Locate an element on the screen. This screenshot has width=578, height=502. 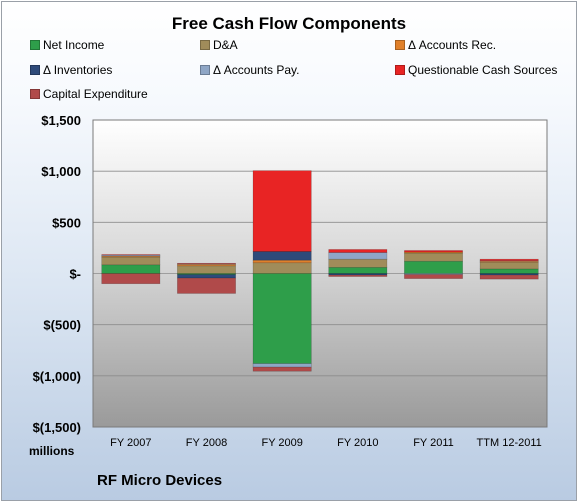
legend-label: Questionable Cash Sources is located at coordinates (483, 70).